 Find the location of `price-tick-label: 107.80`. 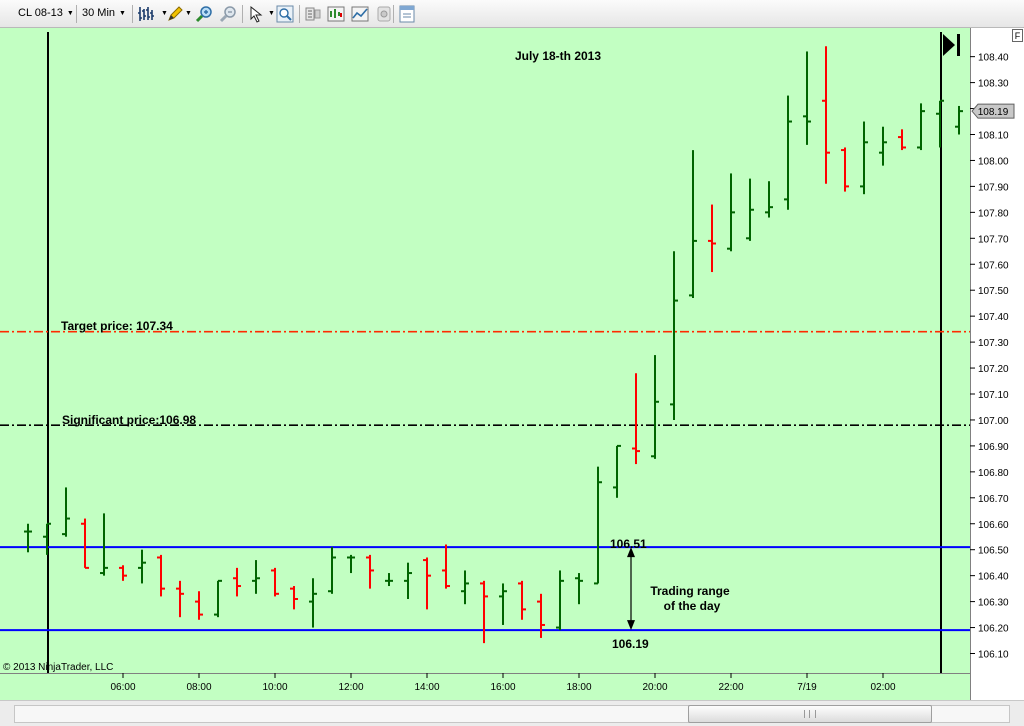

price-tick-label: 107.80 is located at coordinates (993, 213).